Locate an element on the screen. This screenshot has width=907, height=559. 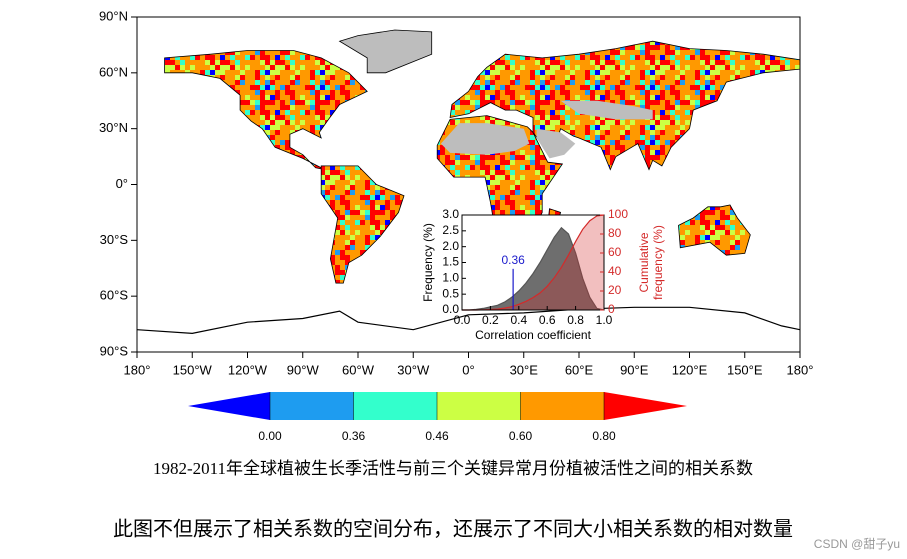
y2-tick-label: 100 is located at coordinates (618, 214).